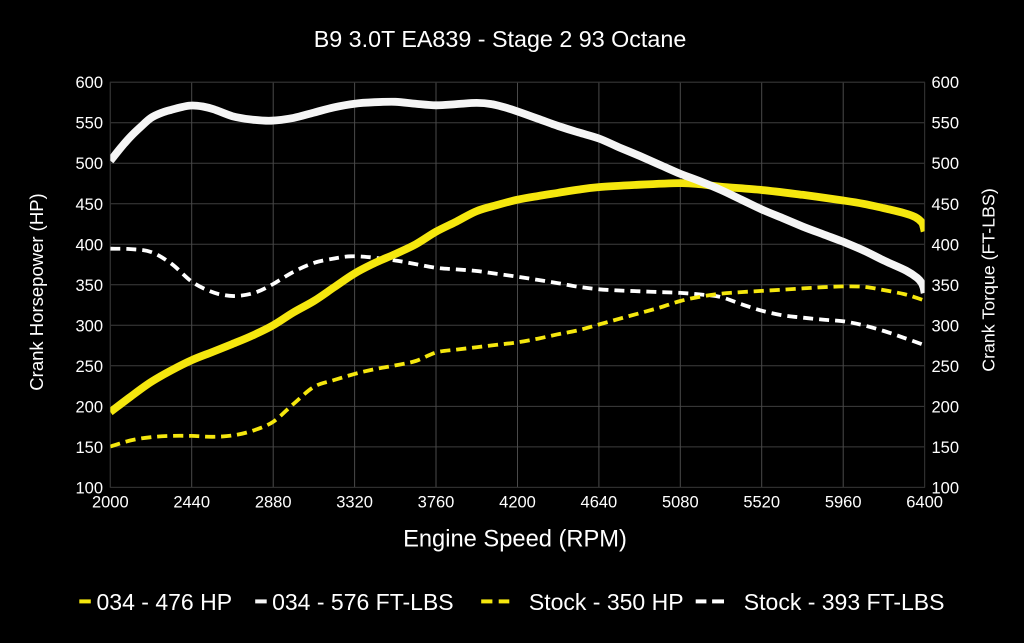 The height and width of the screenshot is (643, 1024). What do you see at coordinates (273, 503) in the screenshot?
I see `svg-text: 2880` at bounding box center [273, 503].